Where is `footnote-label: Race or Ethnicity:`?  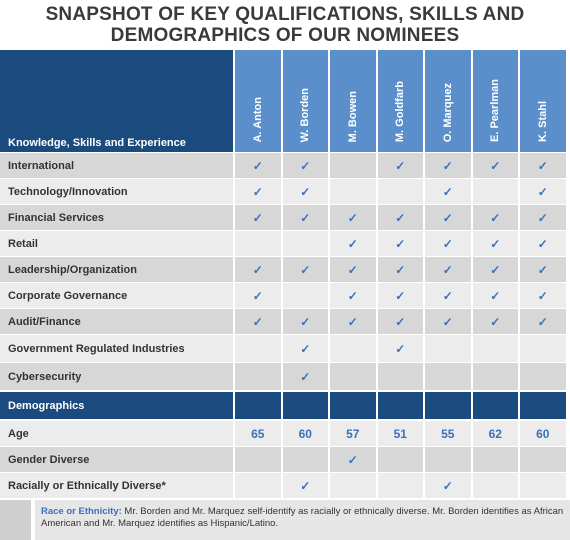
footnote-label: Race or Ethnicity: is located at coordinates (81, 511).